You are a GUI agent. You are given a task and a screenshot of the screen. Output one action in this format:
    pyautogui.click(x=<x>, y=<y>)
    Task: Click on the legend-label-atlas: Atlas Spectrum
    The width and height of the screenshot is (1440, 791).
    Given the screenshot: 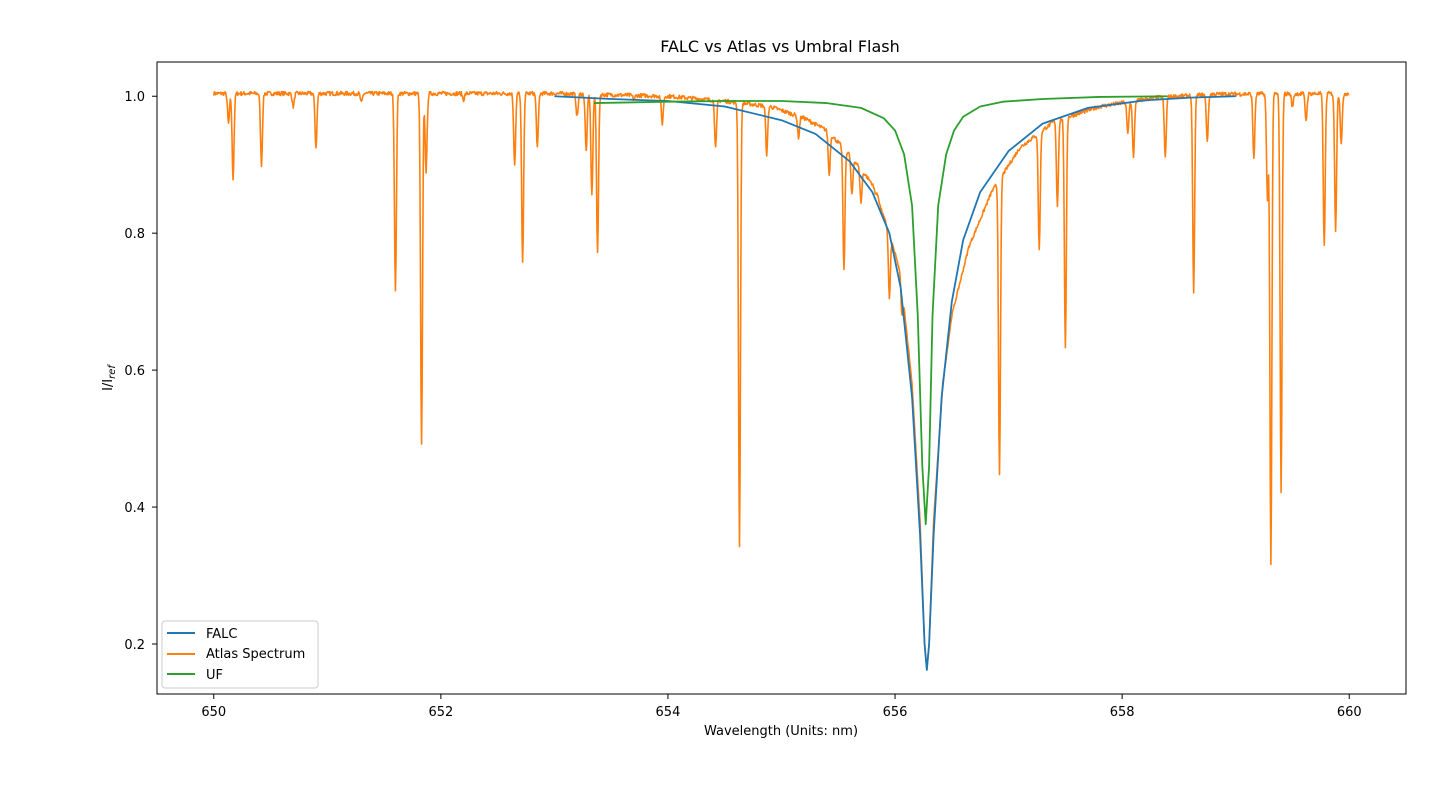 What is the action you would take?
    pyautogui.click(x=255, y=654)
    